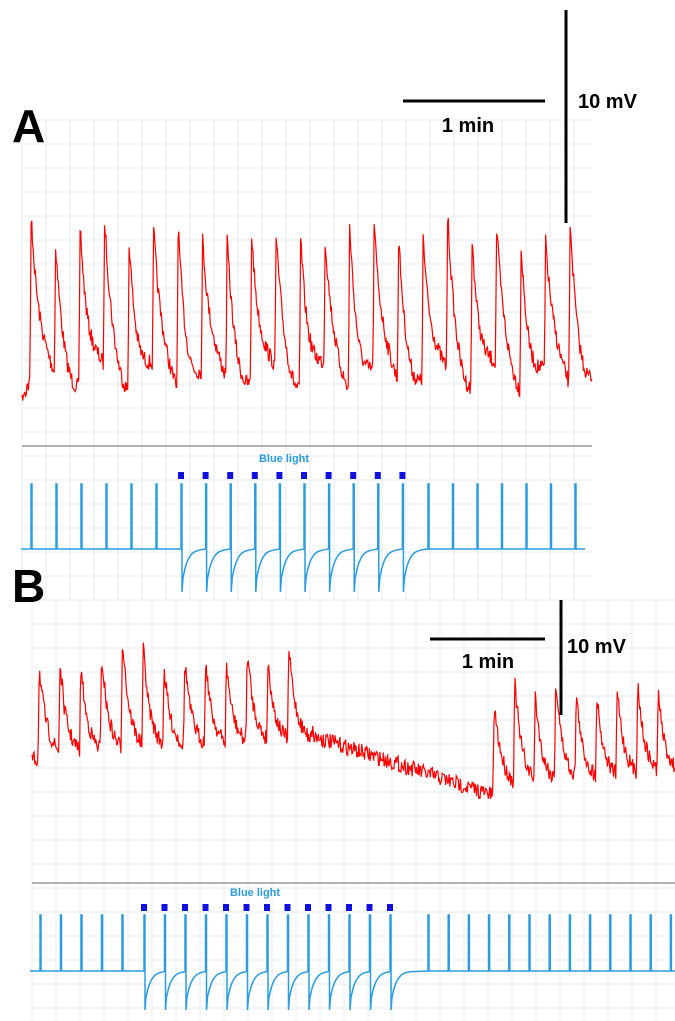 Image resolution: width=675 pixels, height=1021 pixels. What do you see at coordinates (353, 721) in the screenshot?
I see `membrane-trace` at bounding box center [353, 721].